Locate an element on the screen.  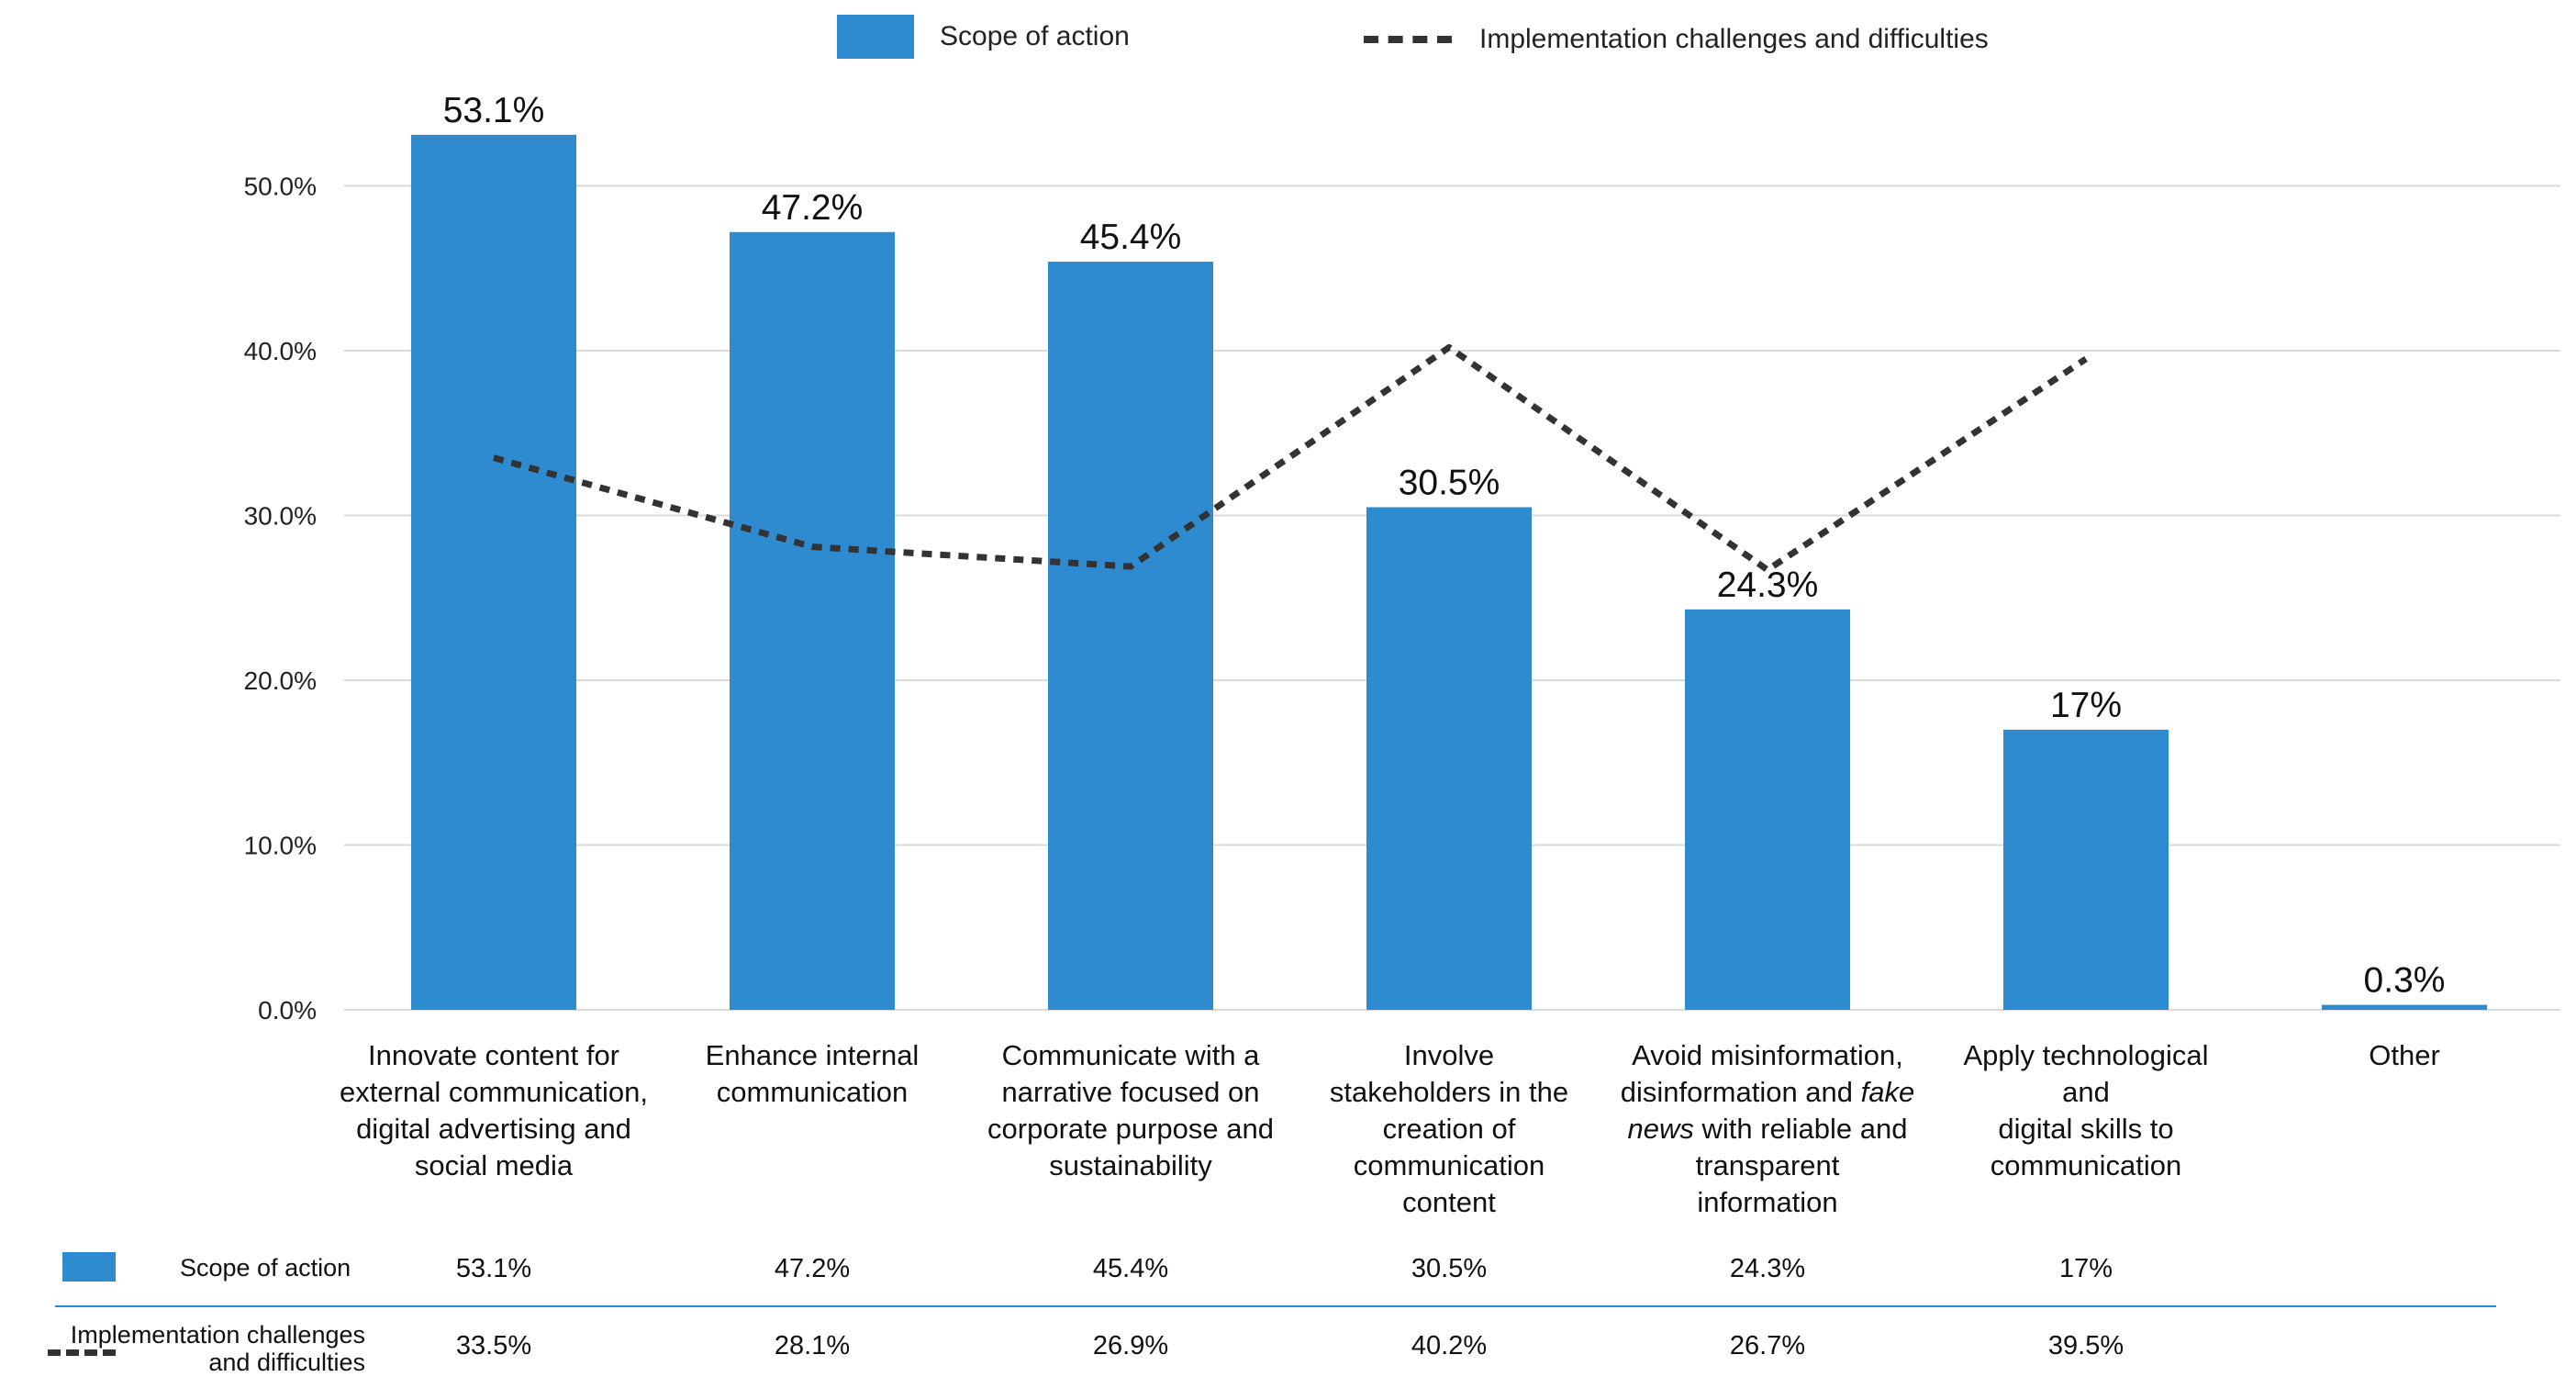
line-series is located at coordinates (1290, 458).